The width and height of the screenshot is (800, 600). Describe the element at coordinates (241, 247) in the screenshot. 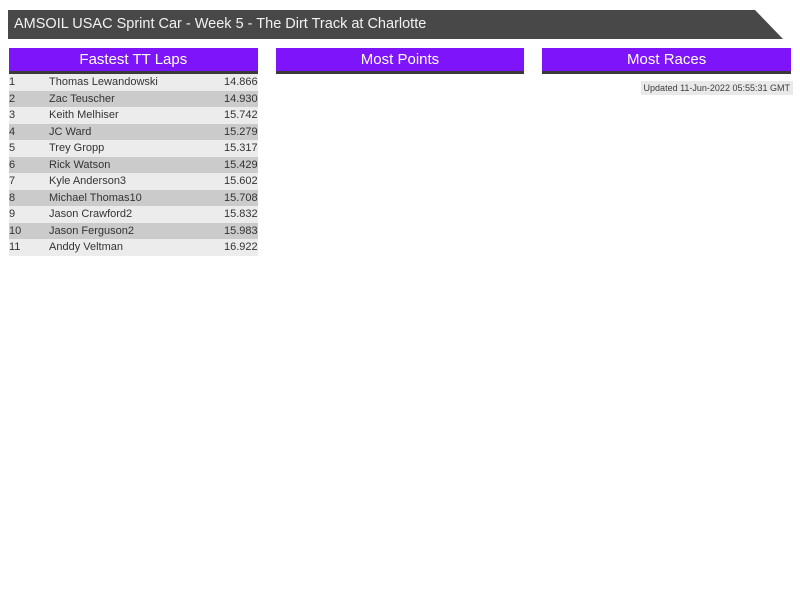

I see `time-cell: 16.922` at that location.